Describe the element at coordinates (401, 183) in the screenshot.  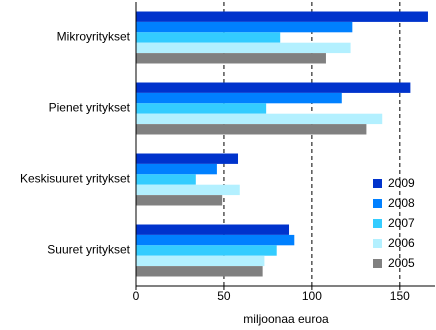
I see `legend-label: 2009` at that location.